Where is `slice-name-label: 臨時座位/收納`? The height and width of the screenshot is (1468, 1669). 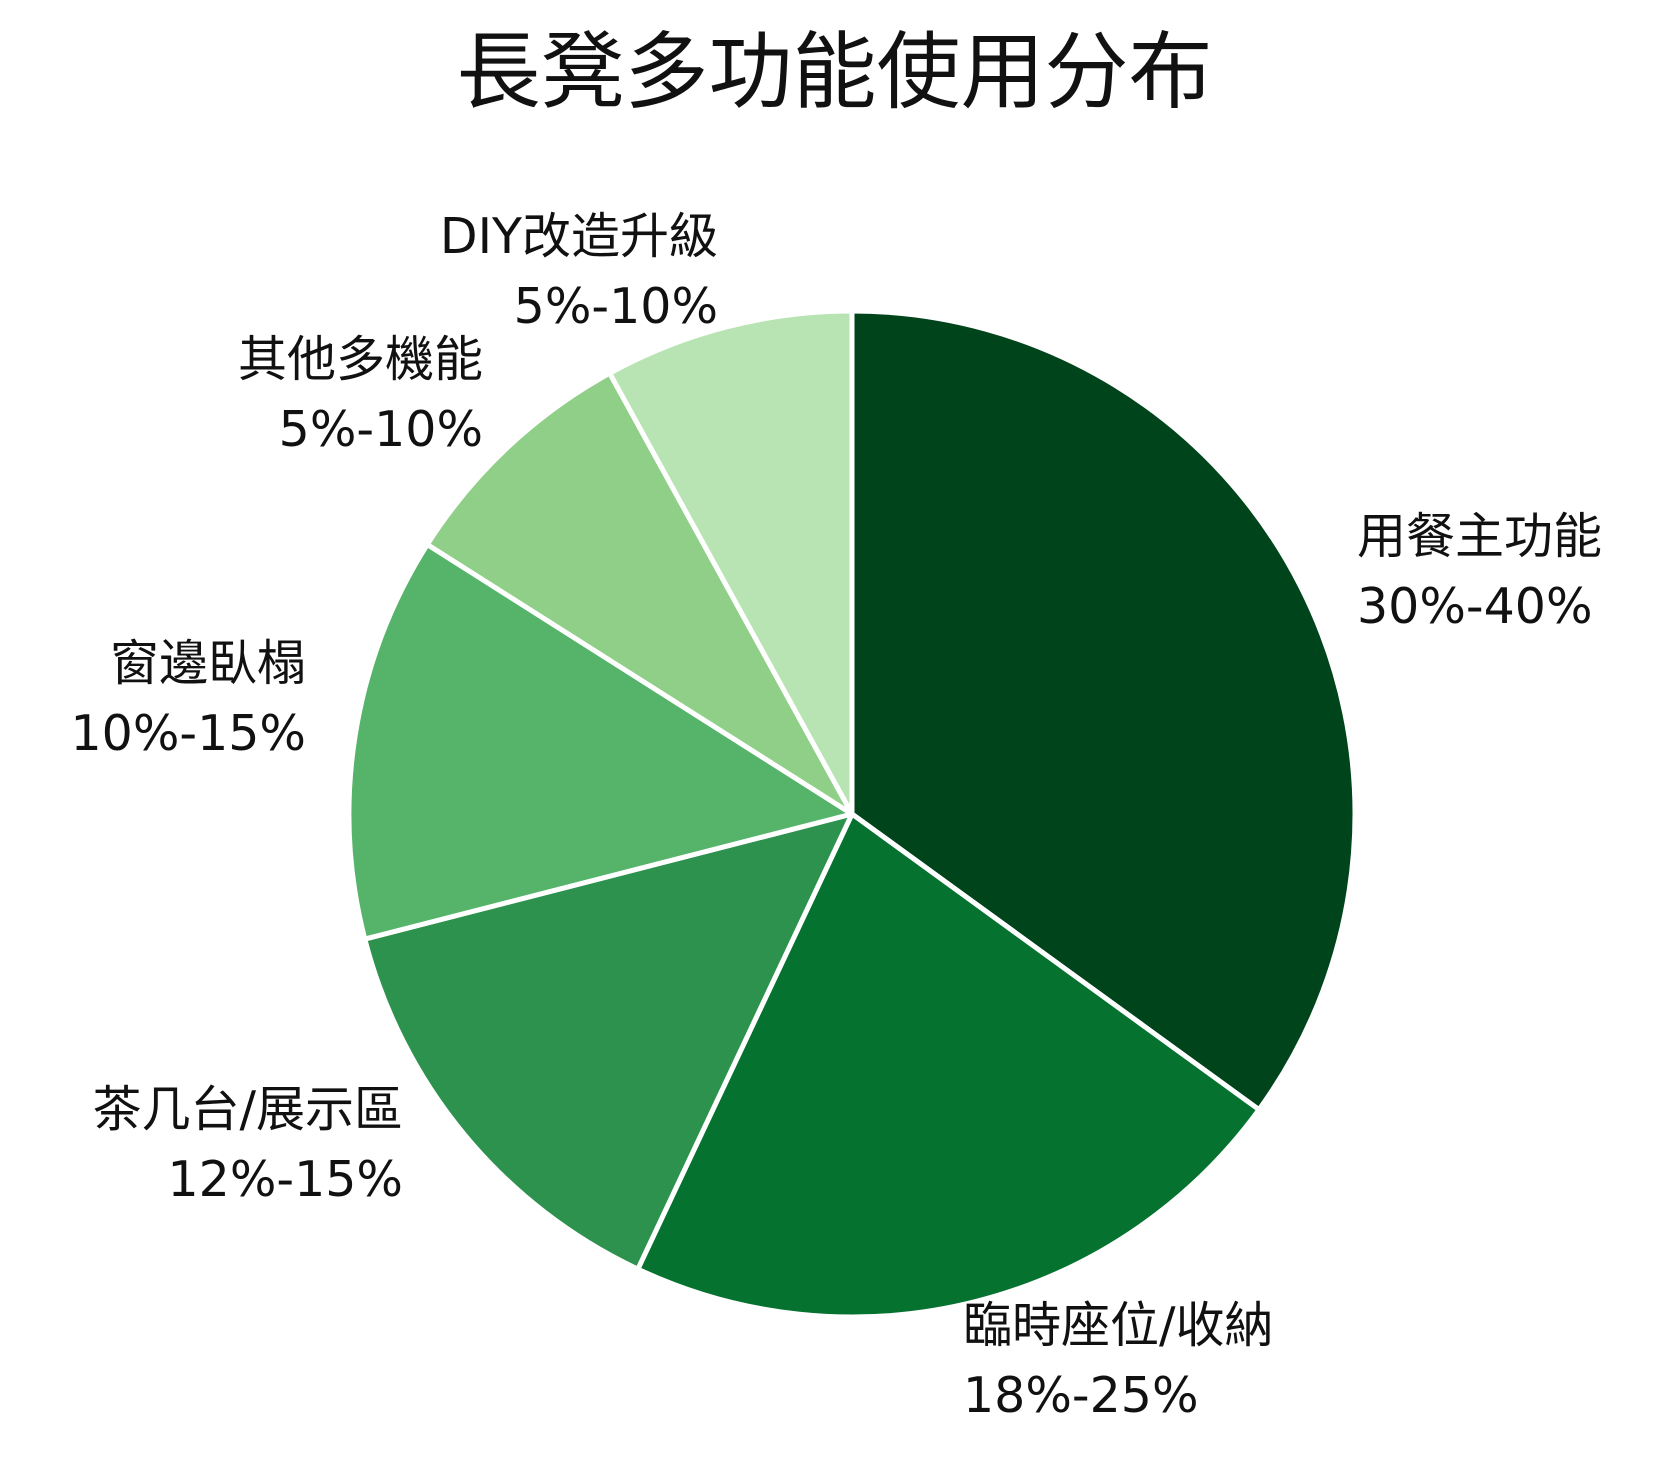
slice-name-label: 臨時座位/收納 is located at coordinates (1118, 1325).